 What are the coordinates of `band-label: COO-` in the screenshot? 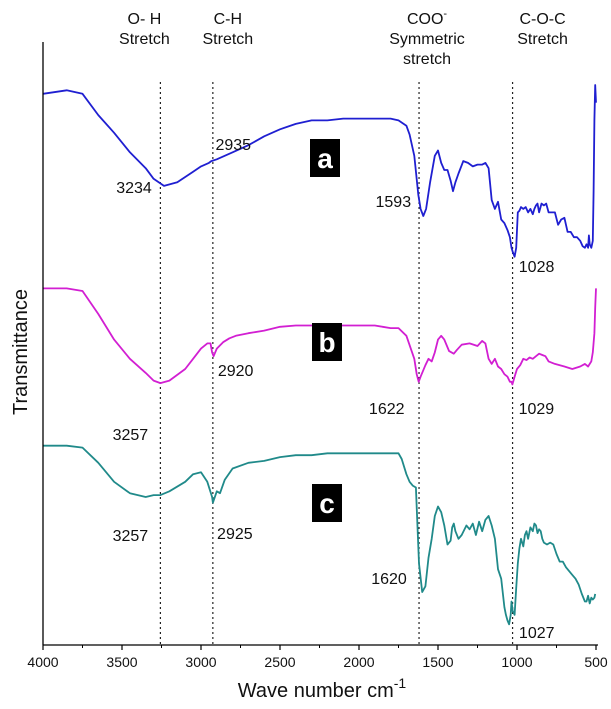 It's located at (427, 18).